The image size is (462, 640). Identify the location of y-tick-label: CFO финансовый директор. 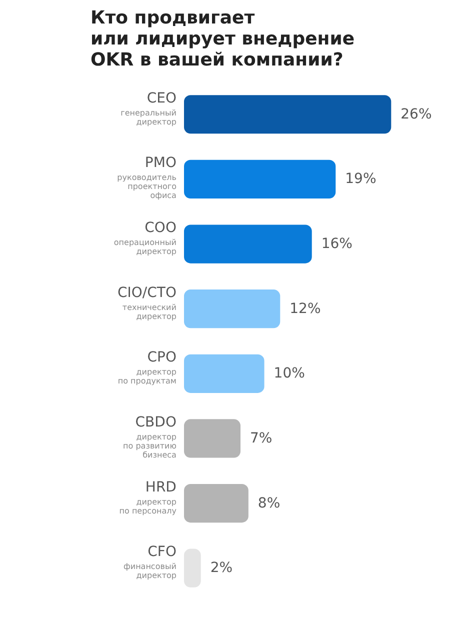
(150, 562).